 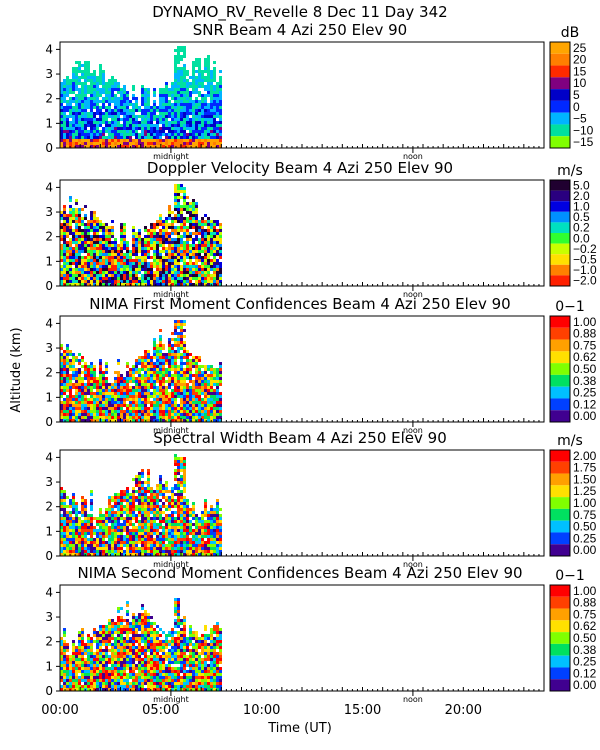 What do you see at coordinates (585, 626) in the screenshot?
I see `colorbar-label: 0.62` at bounding box center [585, 626].